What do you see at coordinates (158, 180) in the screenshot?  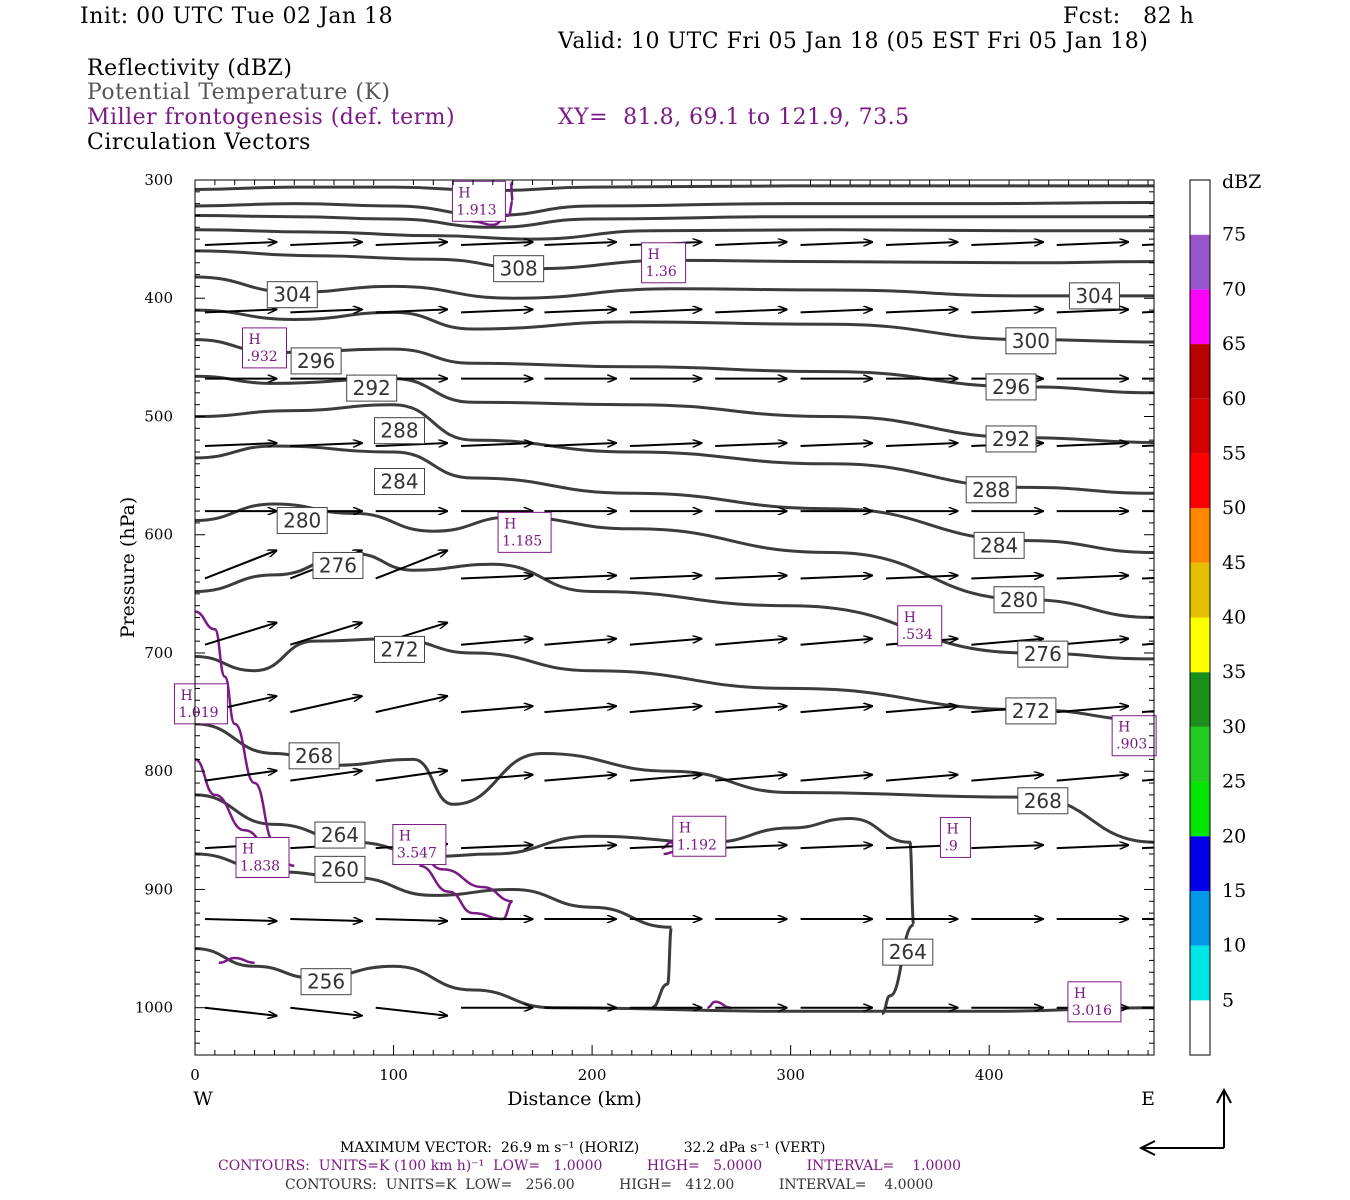 I see `y-tick-label: 300` at bounding box center [158, 180].